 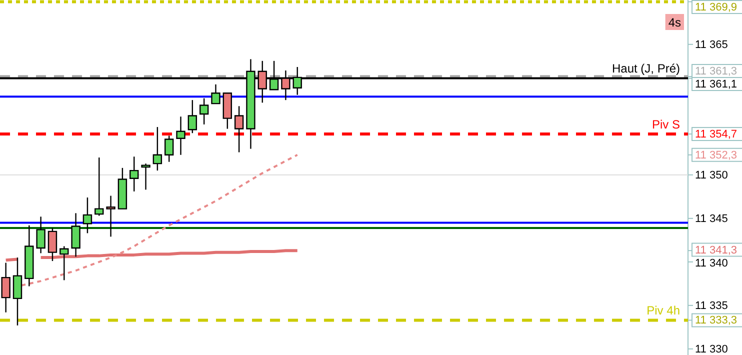 I want to click on y-tick-label: 11 354,7, so click(x=716, y=134).